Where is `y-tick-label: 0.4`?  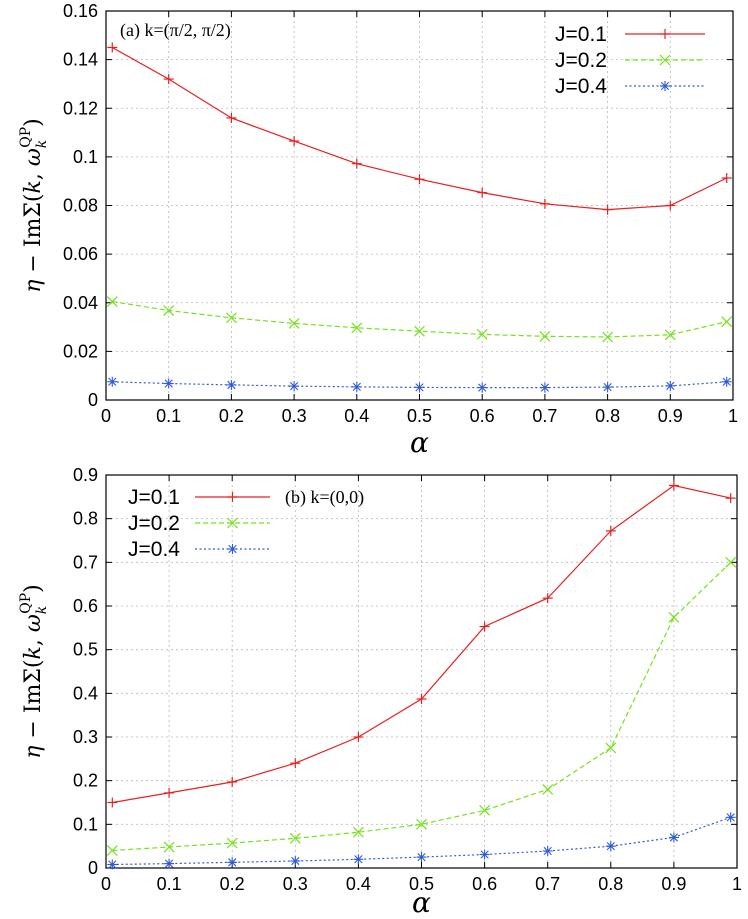 y-tick-label: 0.4 is located at coordinates (85, 693).